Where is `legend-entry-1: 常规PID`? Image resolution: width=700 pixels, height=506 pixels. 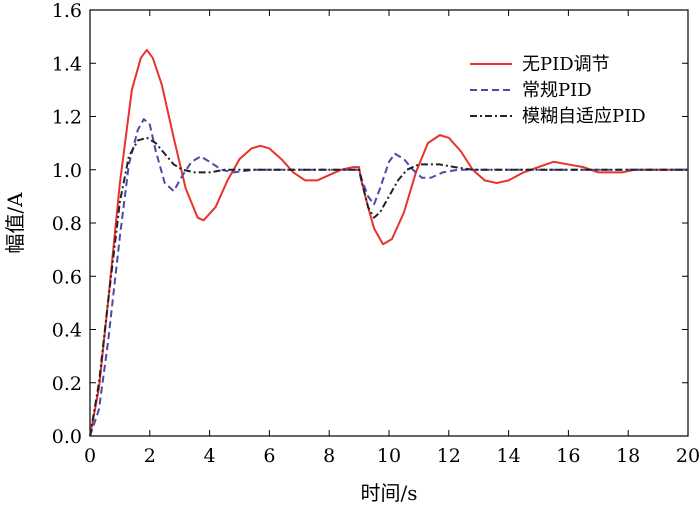
legend-entry-1: 常规PID is located at coordinates (557, 90).